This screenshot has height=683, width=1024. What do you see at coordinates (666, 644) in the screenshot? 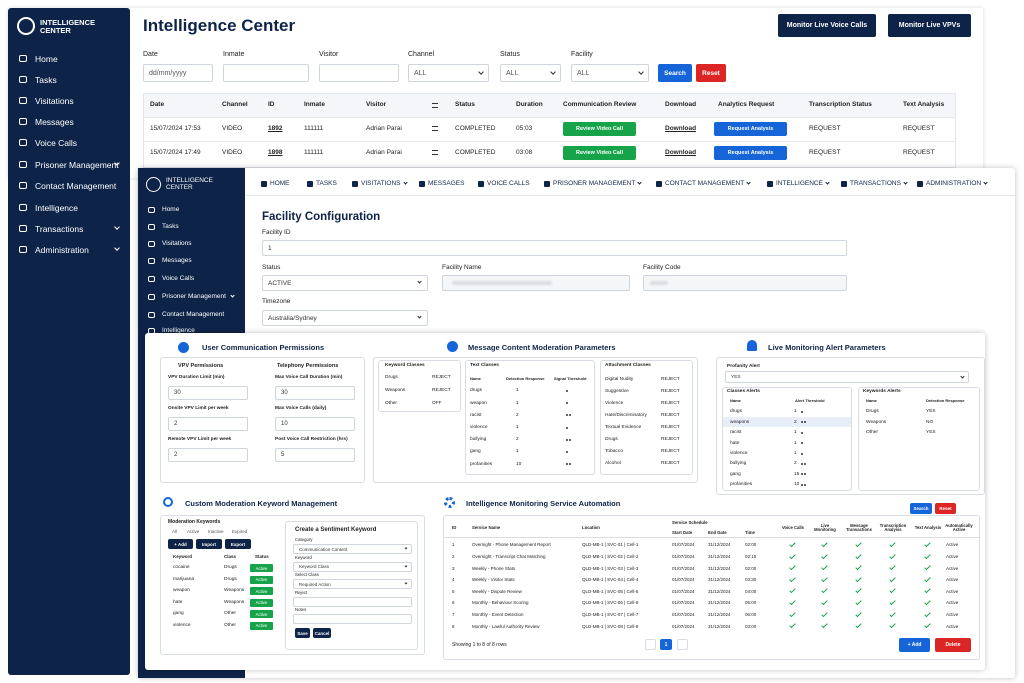
I see `page-number: 1` at bounding box center [666, 644].